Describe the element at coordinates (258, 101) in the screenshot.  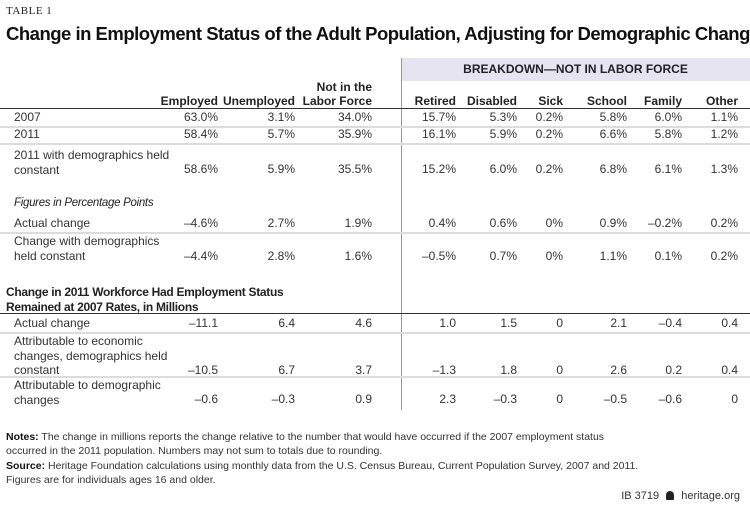
I see `column-header-unemployed: Unemployed` at that location.